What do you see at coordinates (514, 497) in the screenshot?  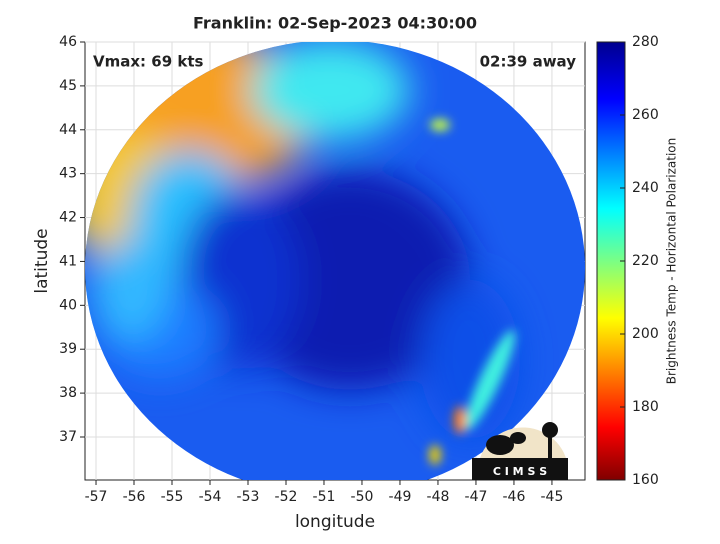 I see `x-tick-label: -46` at bounding box center [514, 497].